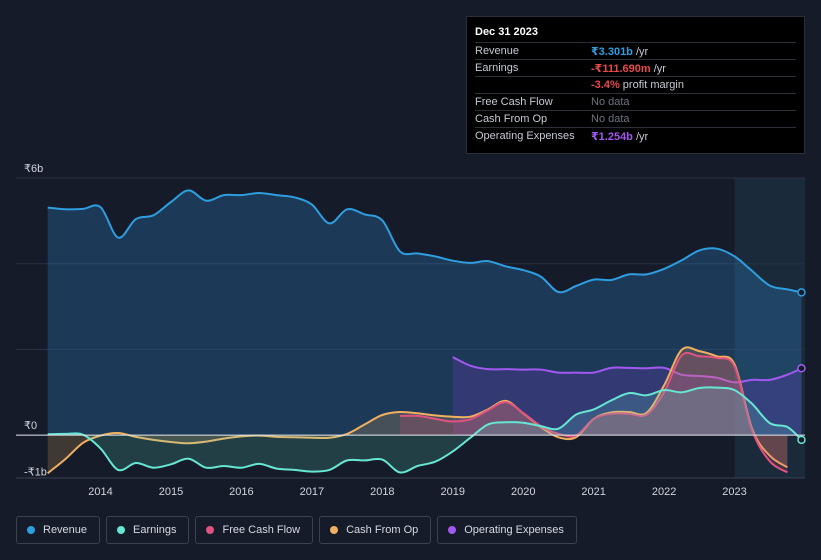  I want to click on operating-expenses-line, so click(627, 370).